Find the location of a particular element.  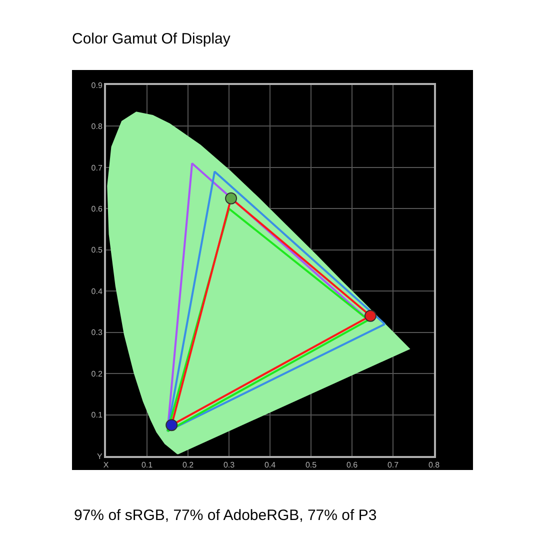

x-tick-label: 0.2 is located at coordinates (188, 465).